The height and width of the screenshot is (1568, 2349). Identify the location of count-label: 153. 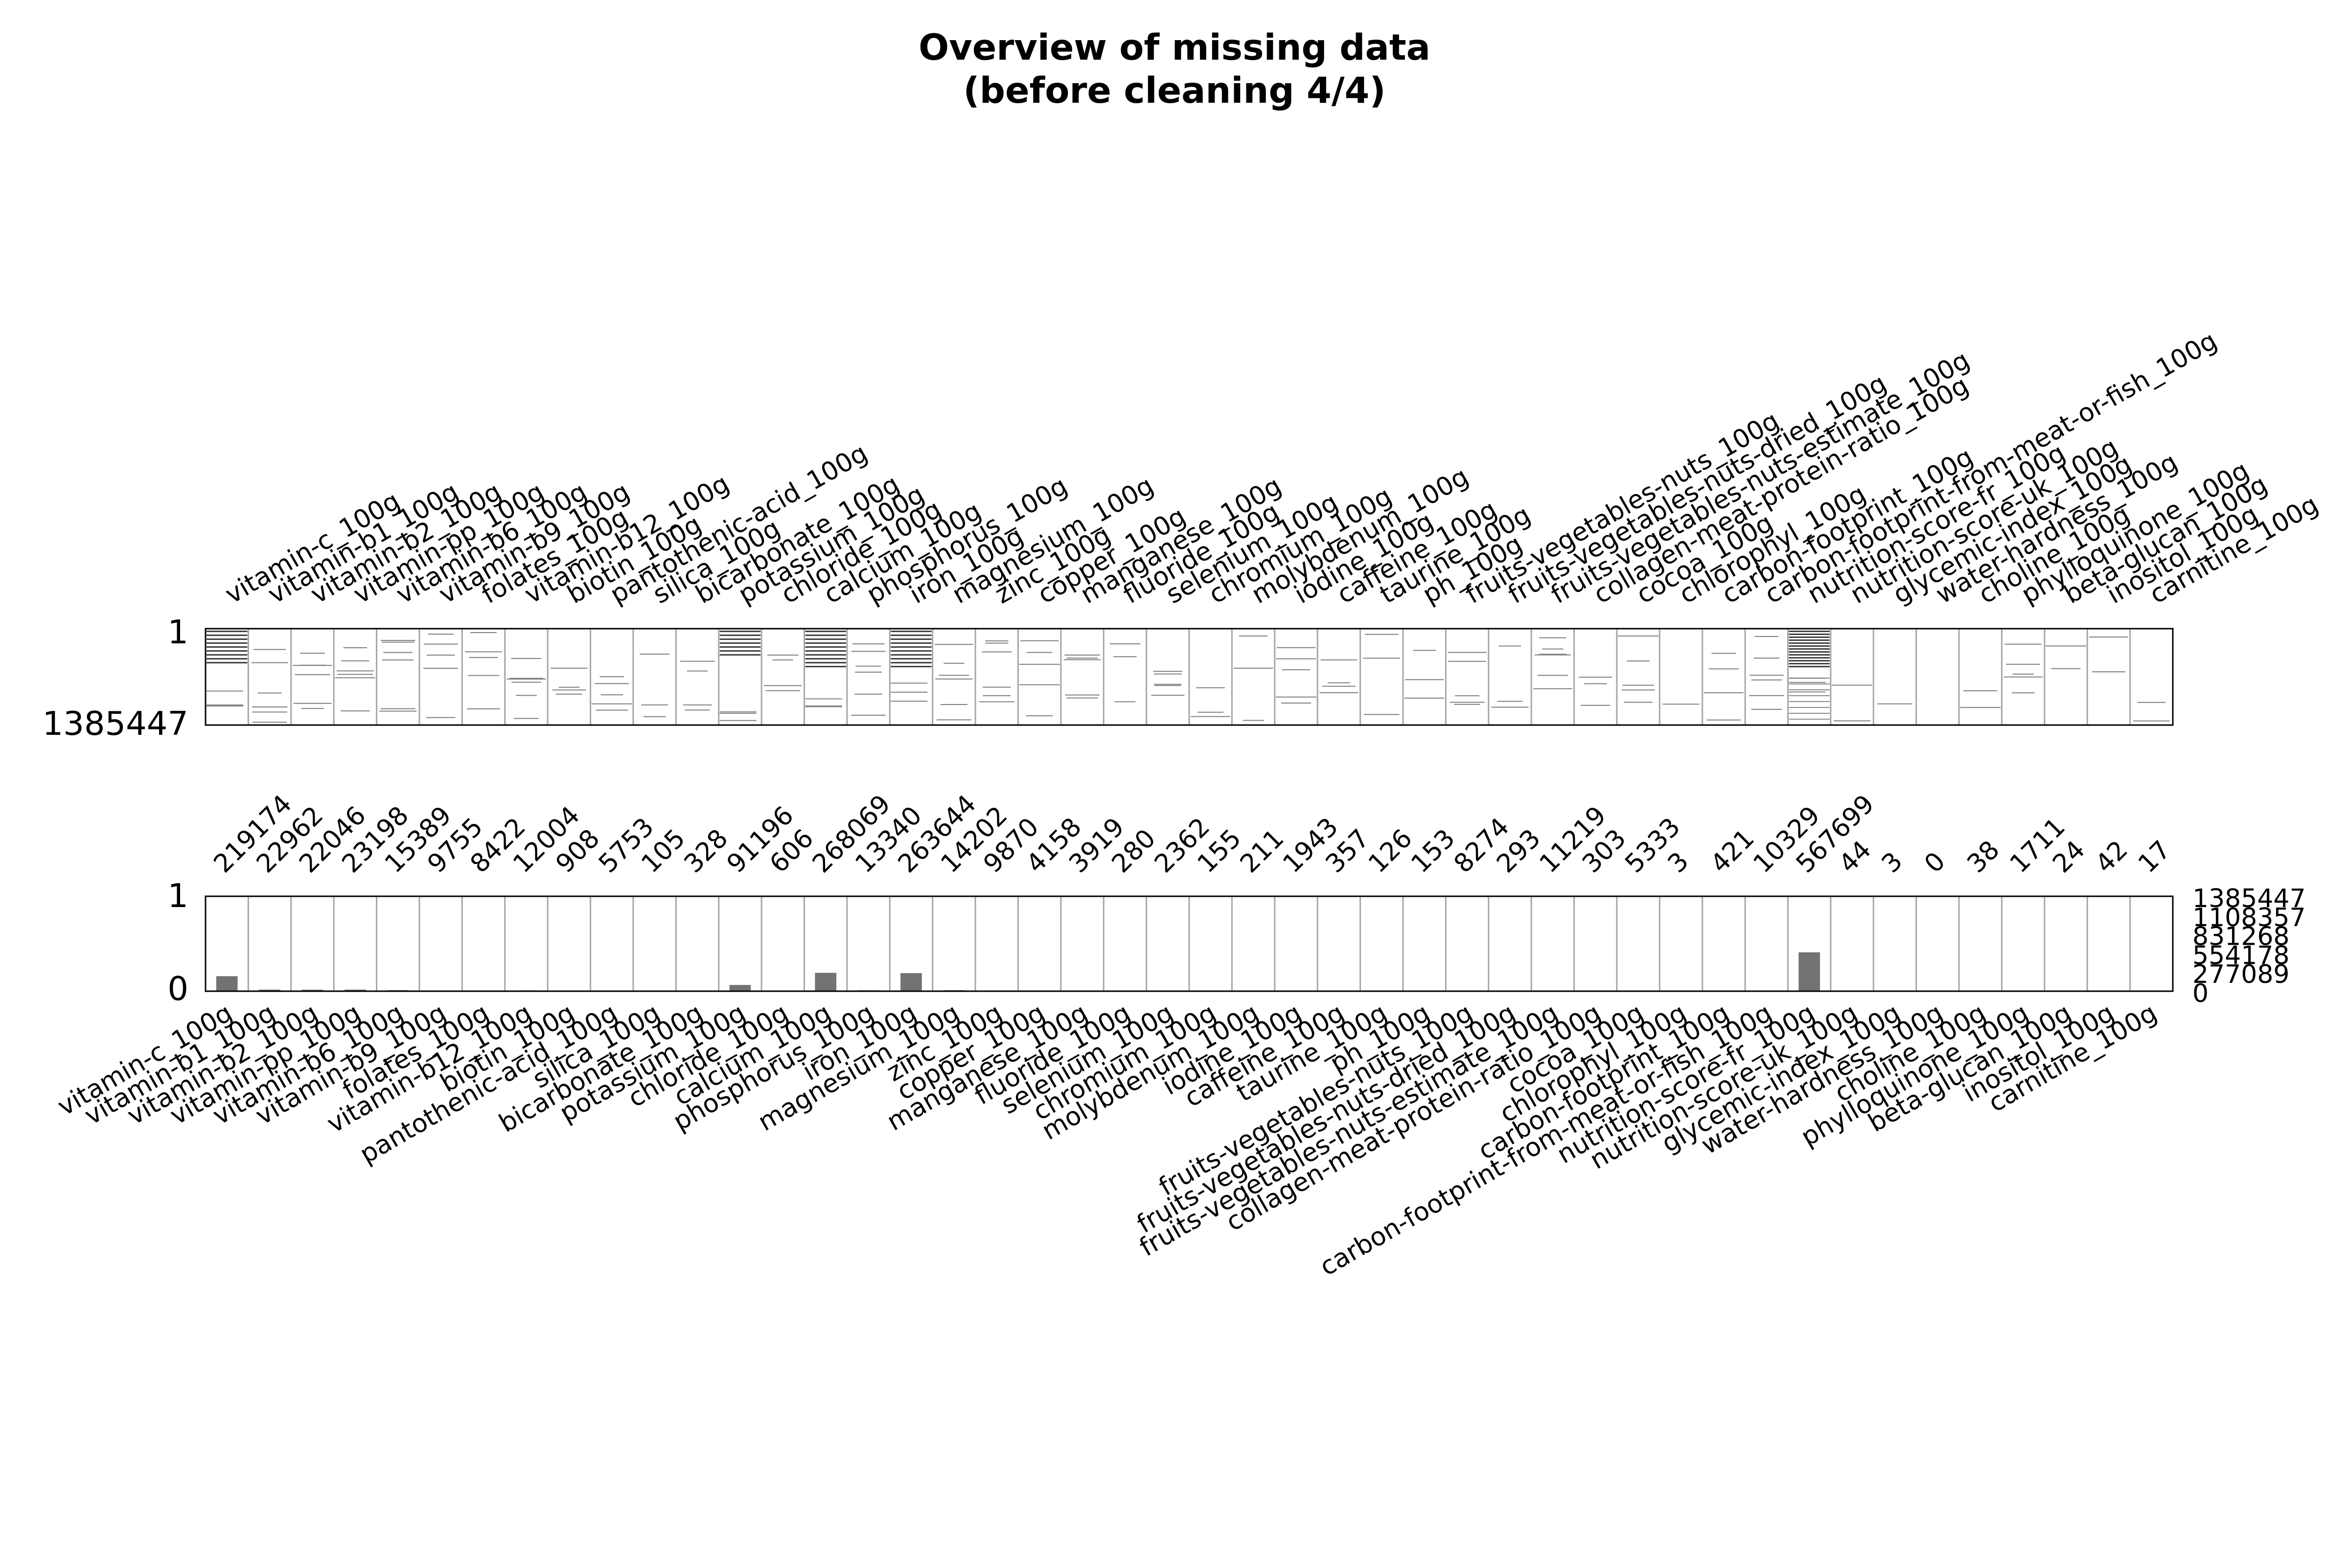
(1433, 851).